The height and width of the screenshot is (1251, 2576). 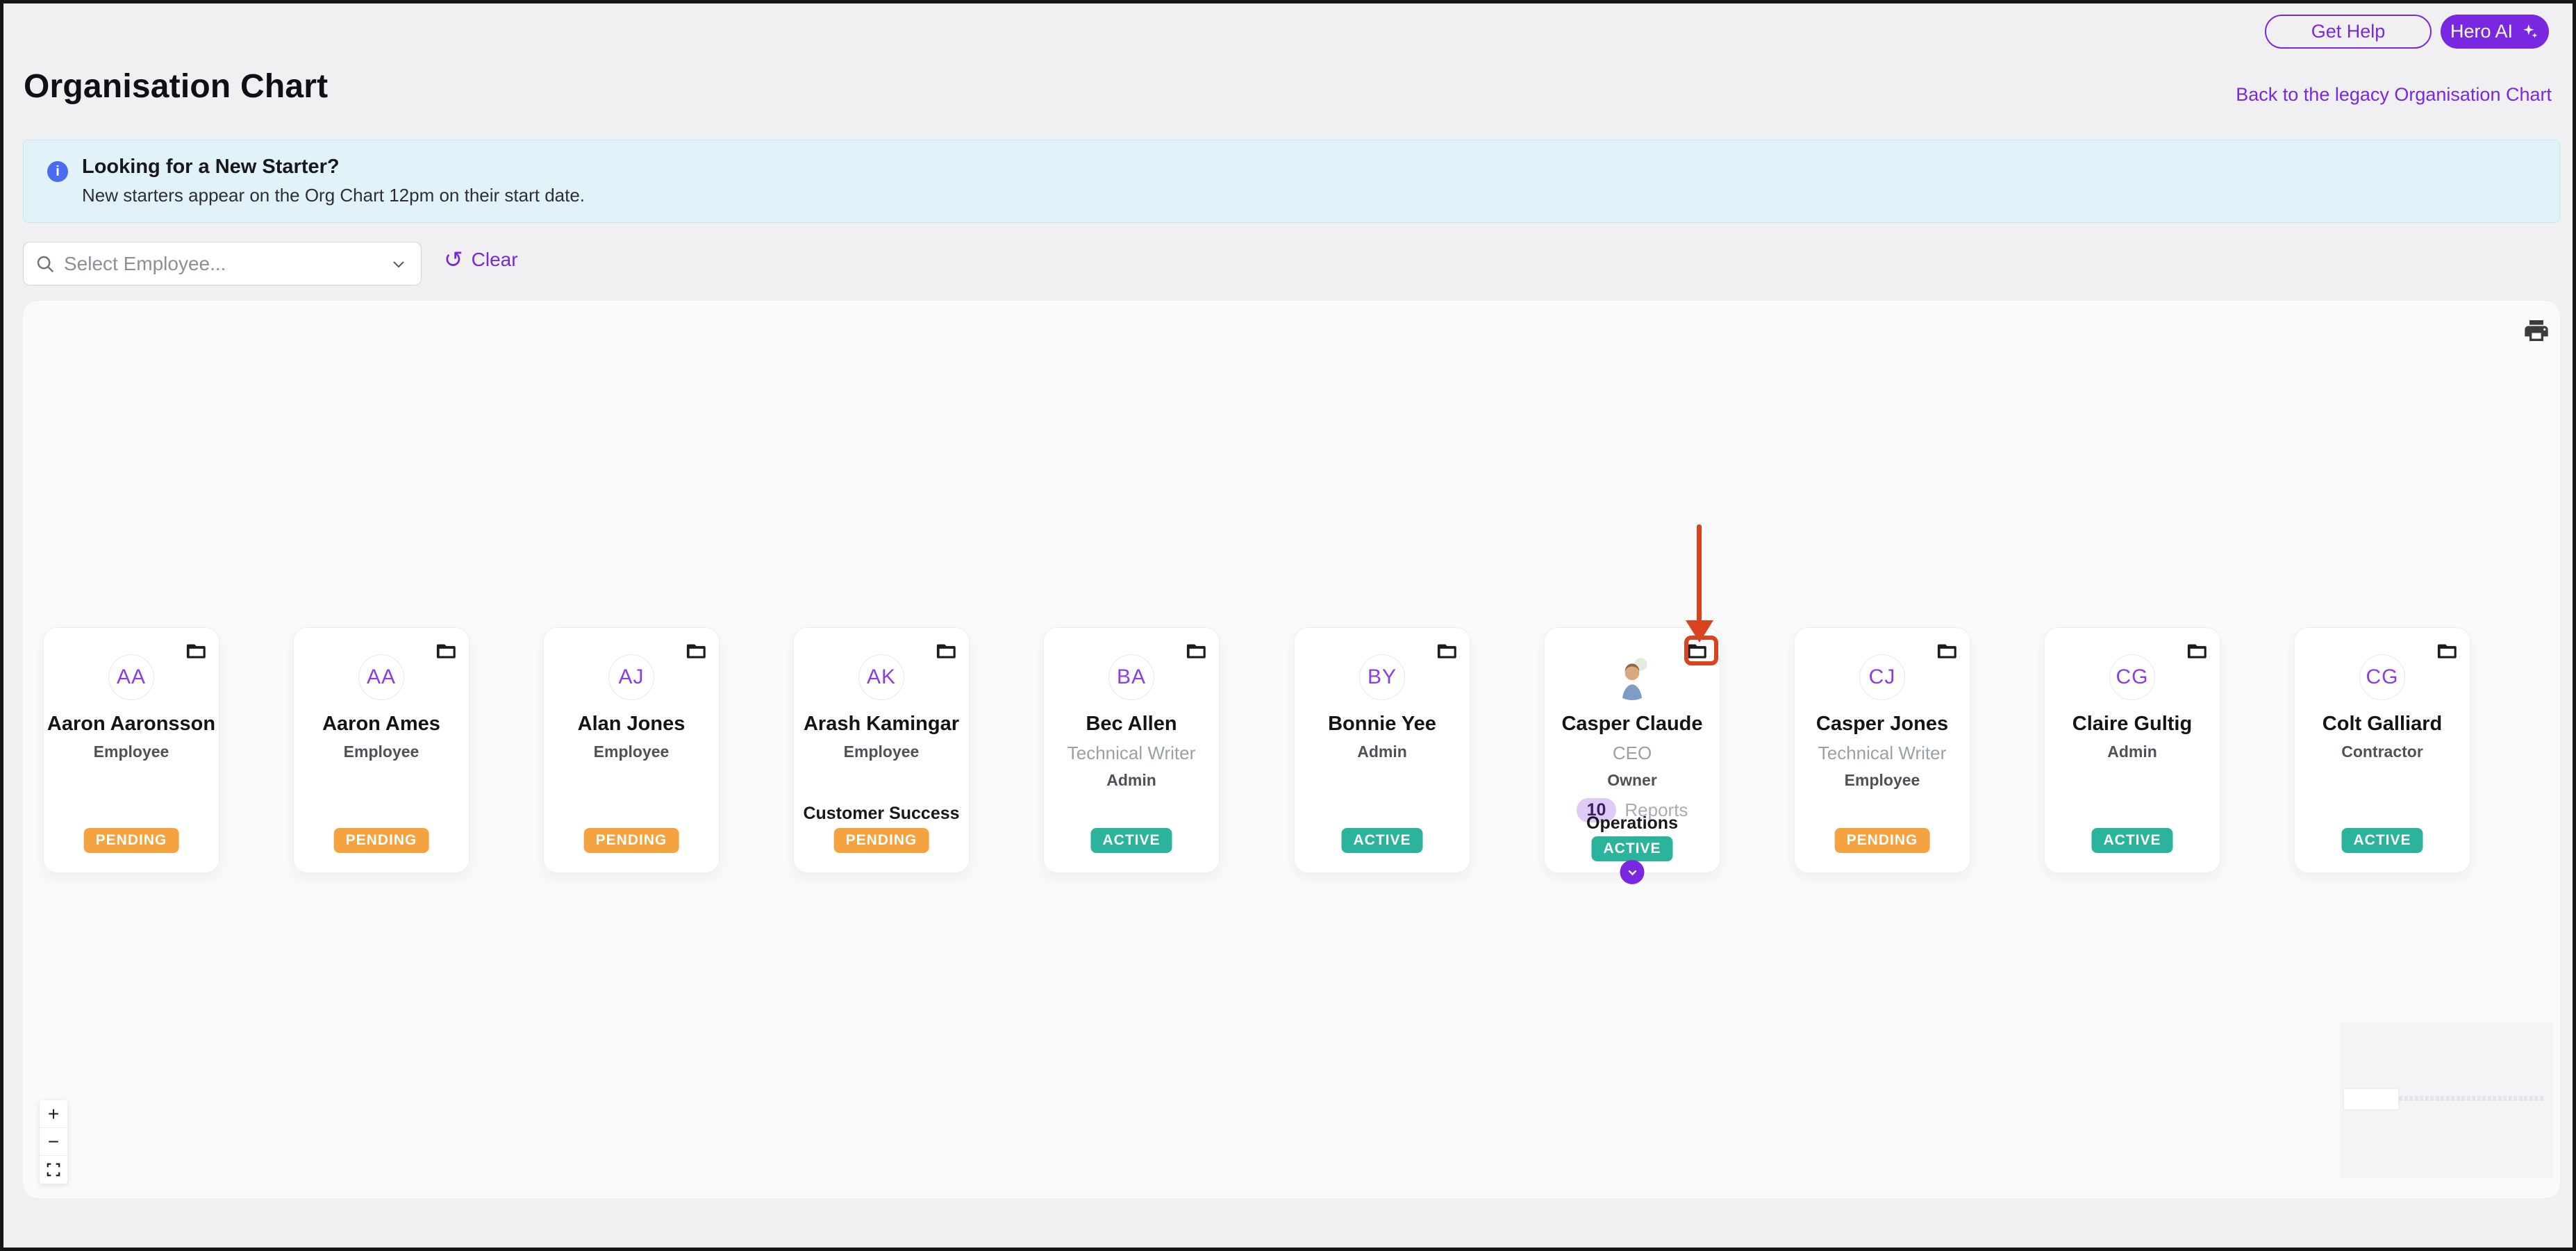 What do you see at coordinates (494, 259) in the screenshot?
I see `clear-label: Clear` at bounding box center [494, 259].